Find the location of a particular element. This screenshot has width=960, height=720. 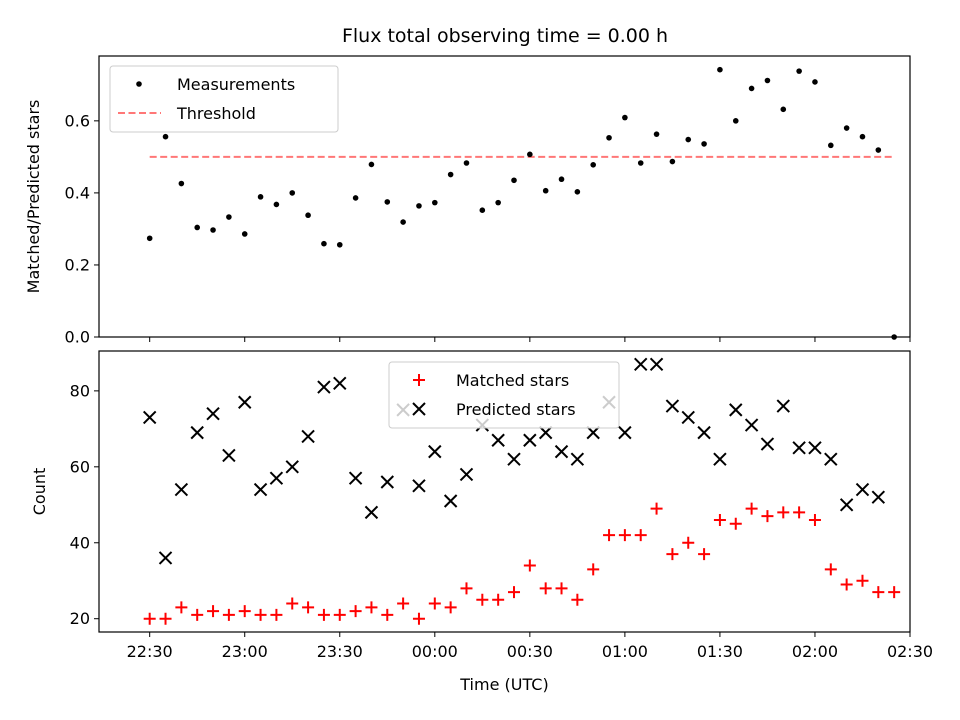

y-tick-label: 0.2 is located at coordinates (77, 264).